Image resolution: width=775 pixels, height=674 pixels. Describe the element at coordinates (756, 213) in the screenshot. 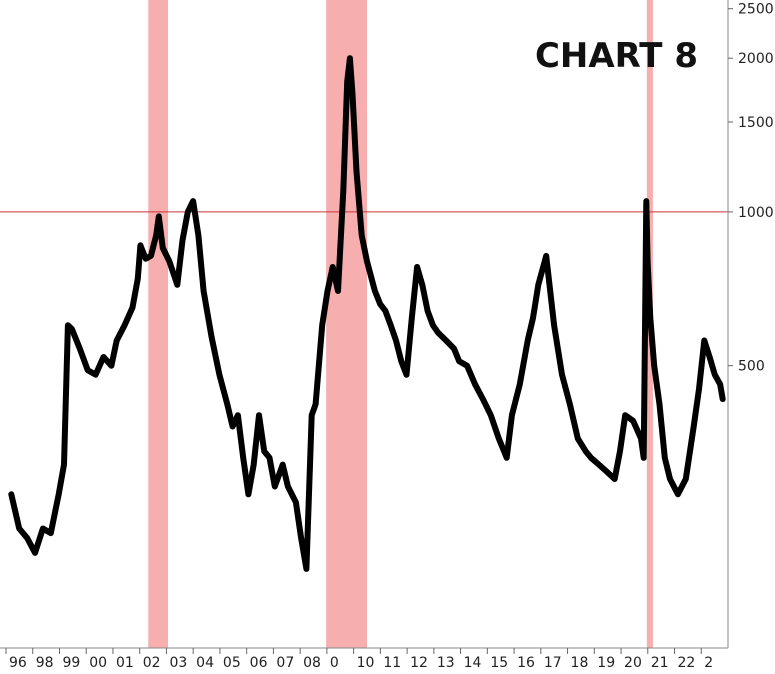

I see `y-tick-label-1000: 1000` at that location.